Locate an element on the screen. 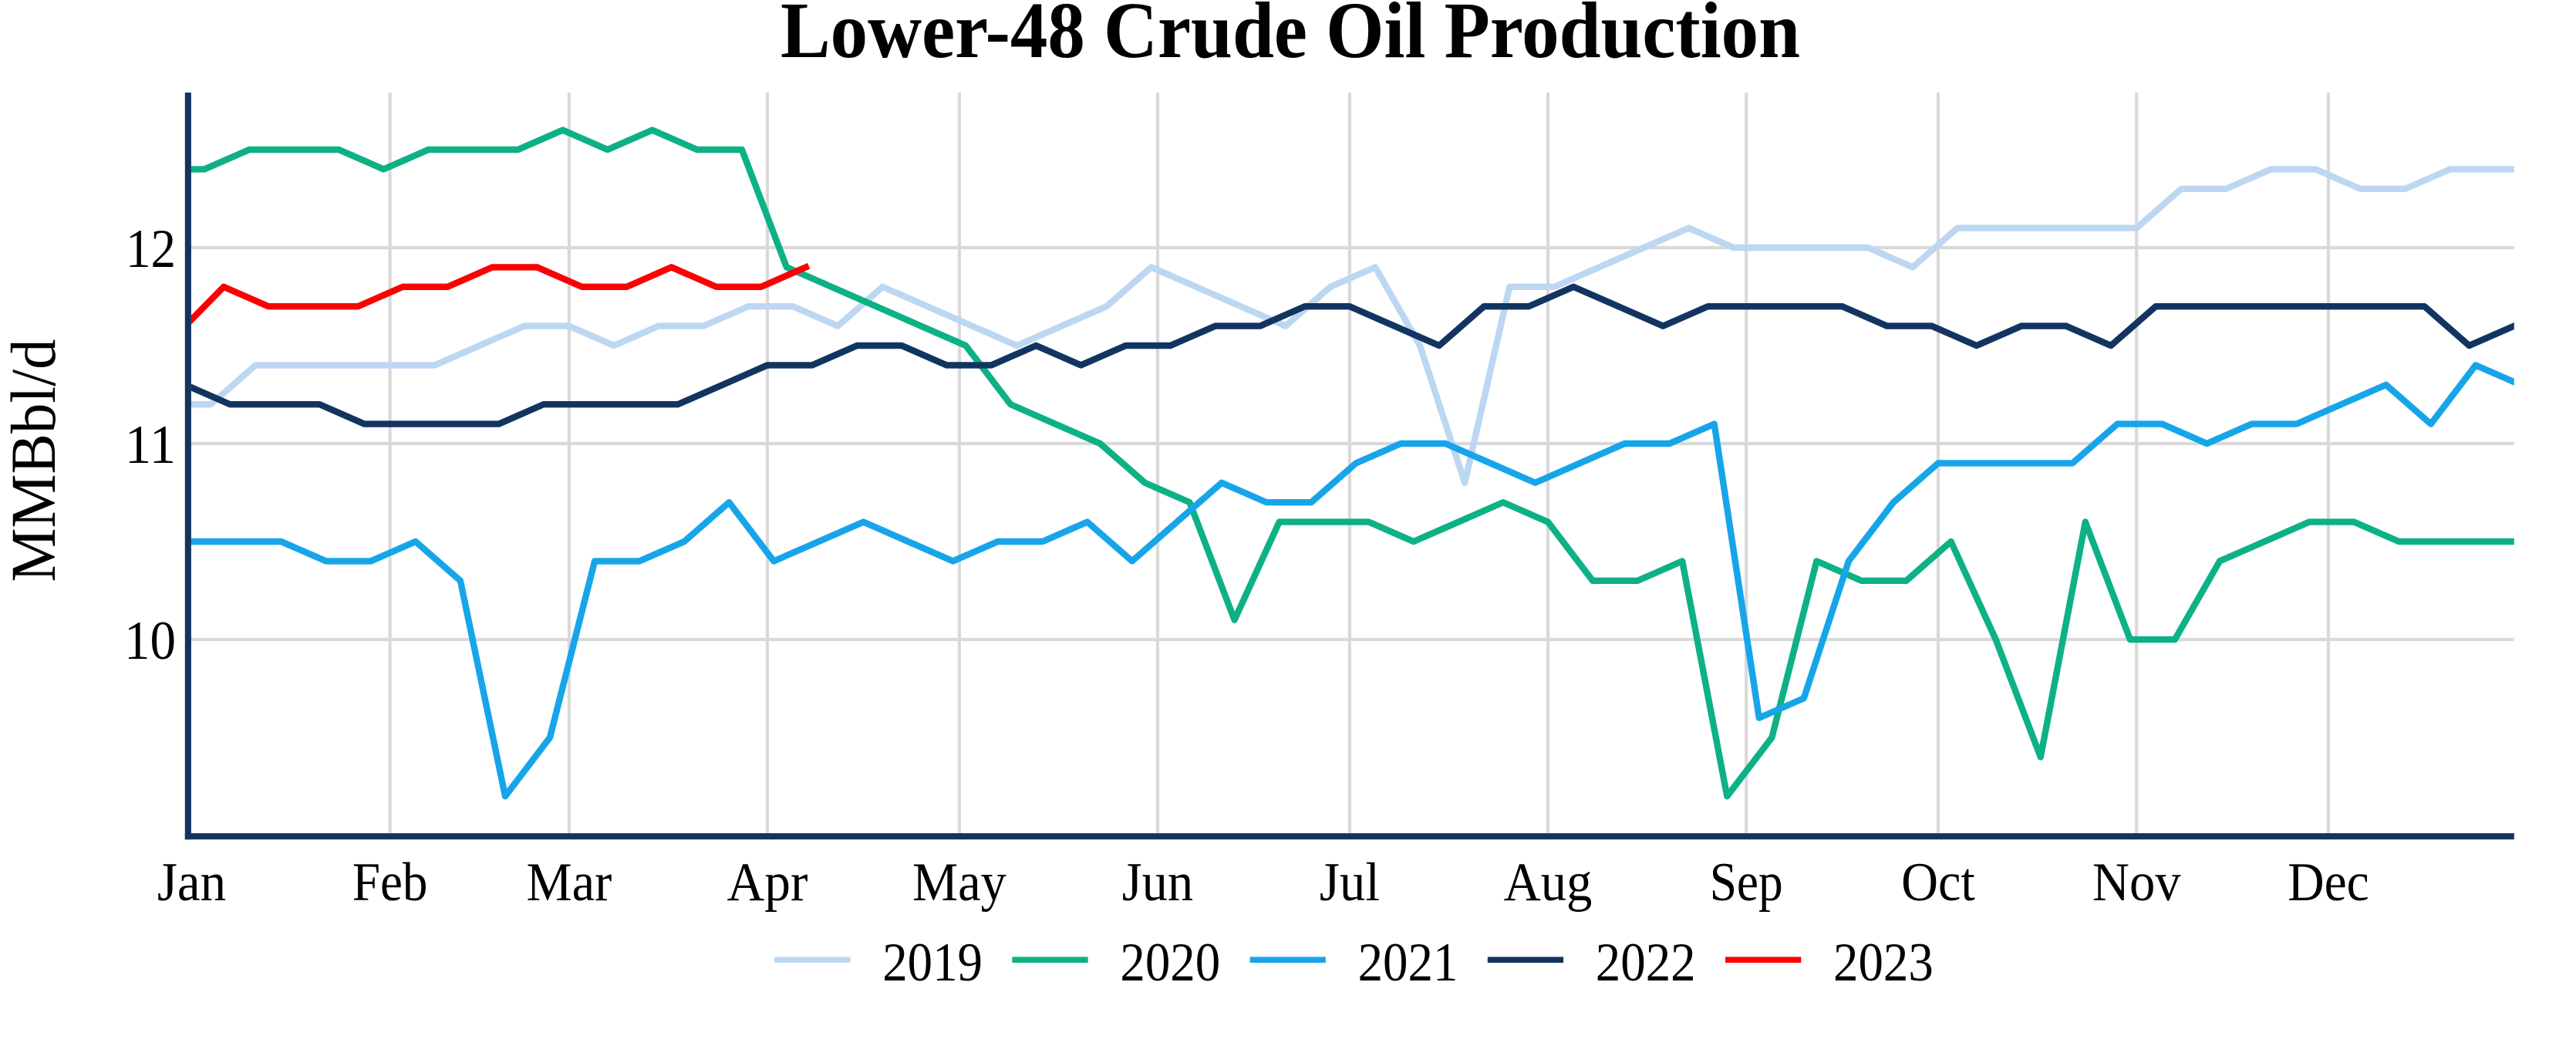 This screenshot has height=1053, width=2576. svg-text: Nov is located at coordinates (2136, 883).